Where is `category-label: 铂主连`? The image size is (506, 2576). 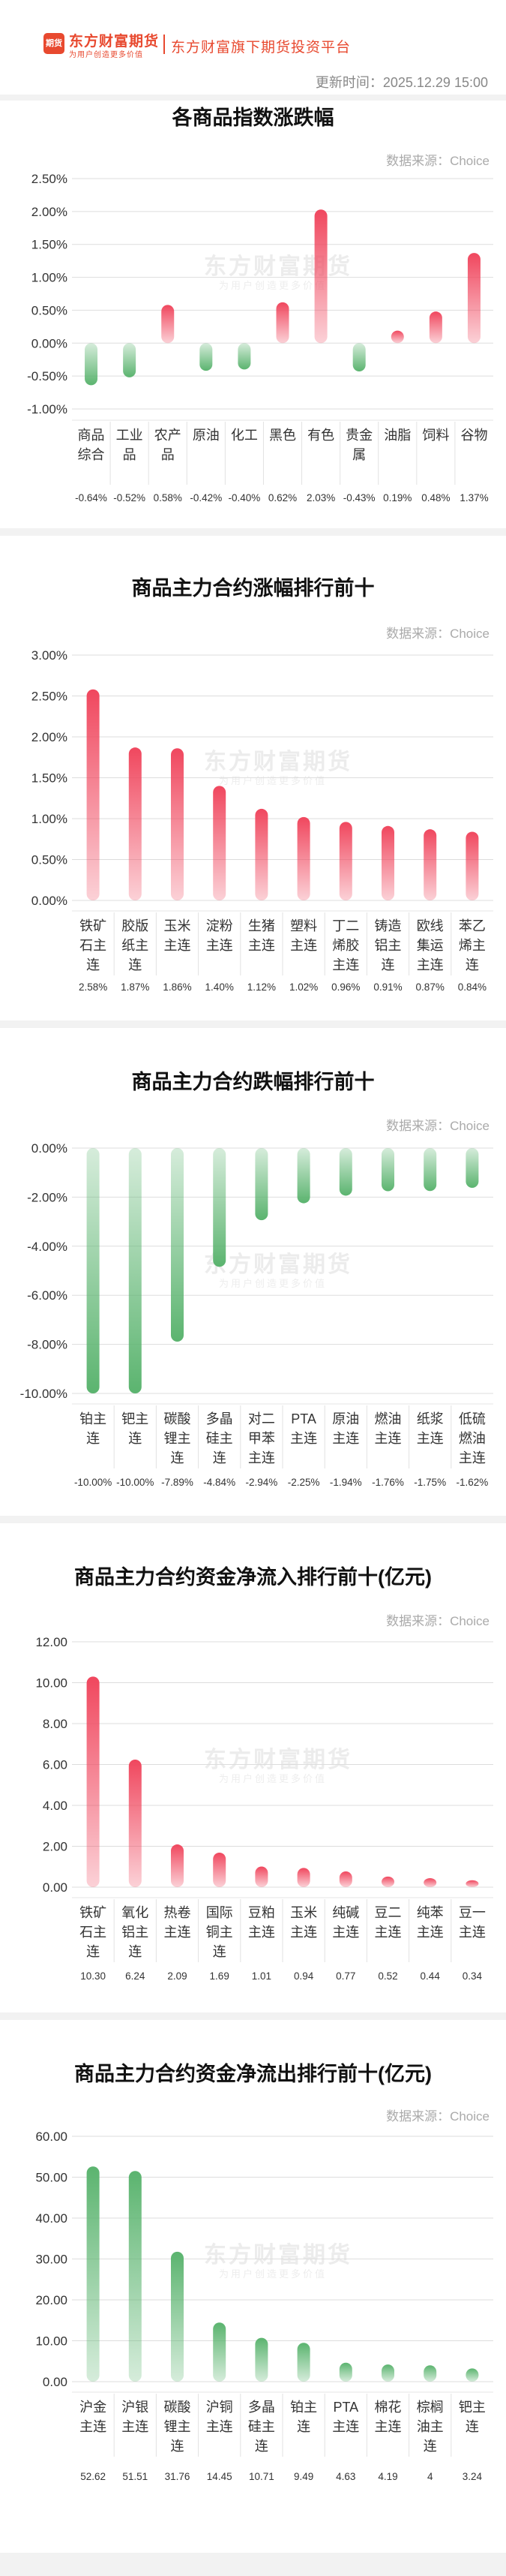 category-label: 铂主连 is located at coordinates (92, 1428).